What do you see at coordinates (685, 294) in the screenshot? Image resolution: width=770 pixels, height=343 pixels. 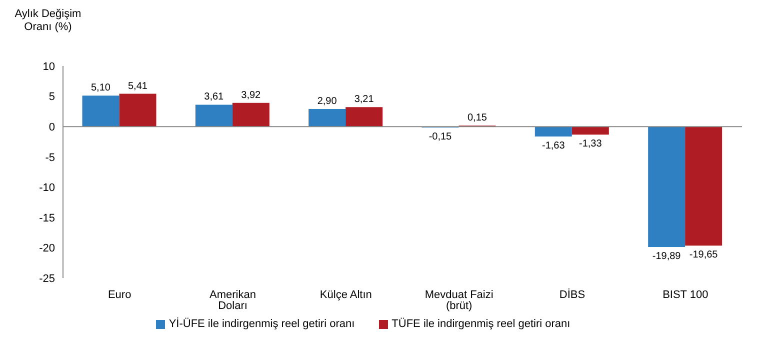 I see `x-tick-label: BIST 100` at bounding box center [685, 294].